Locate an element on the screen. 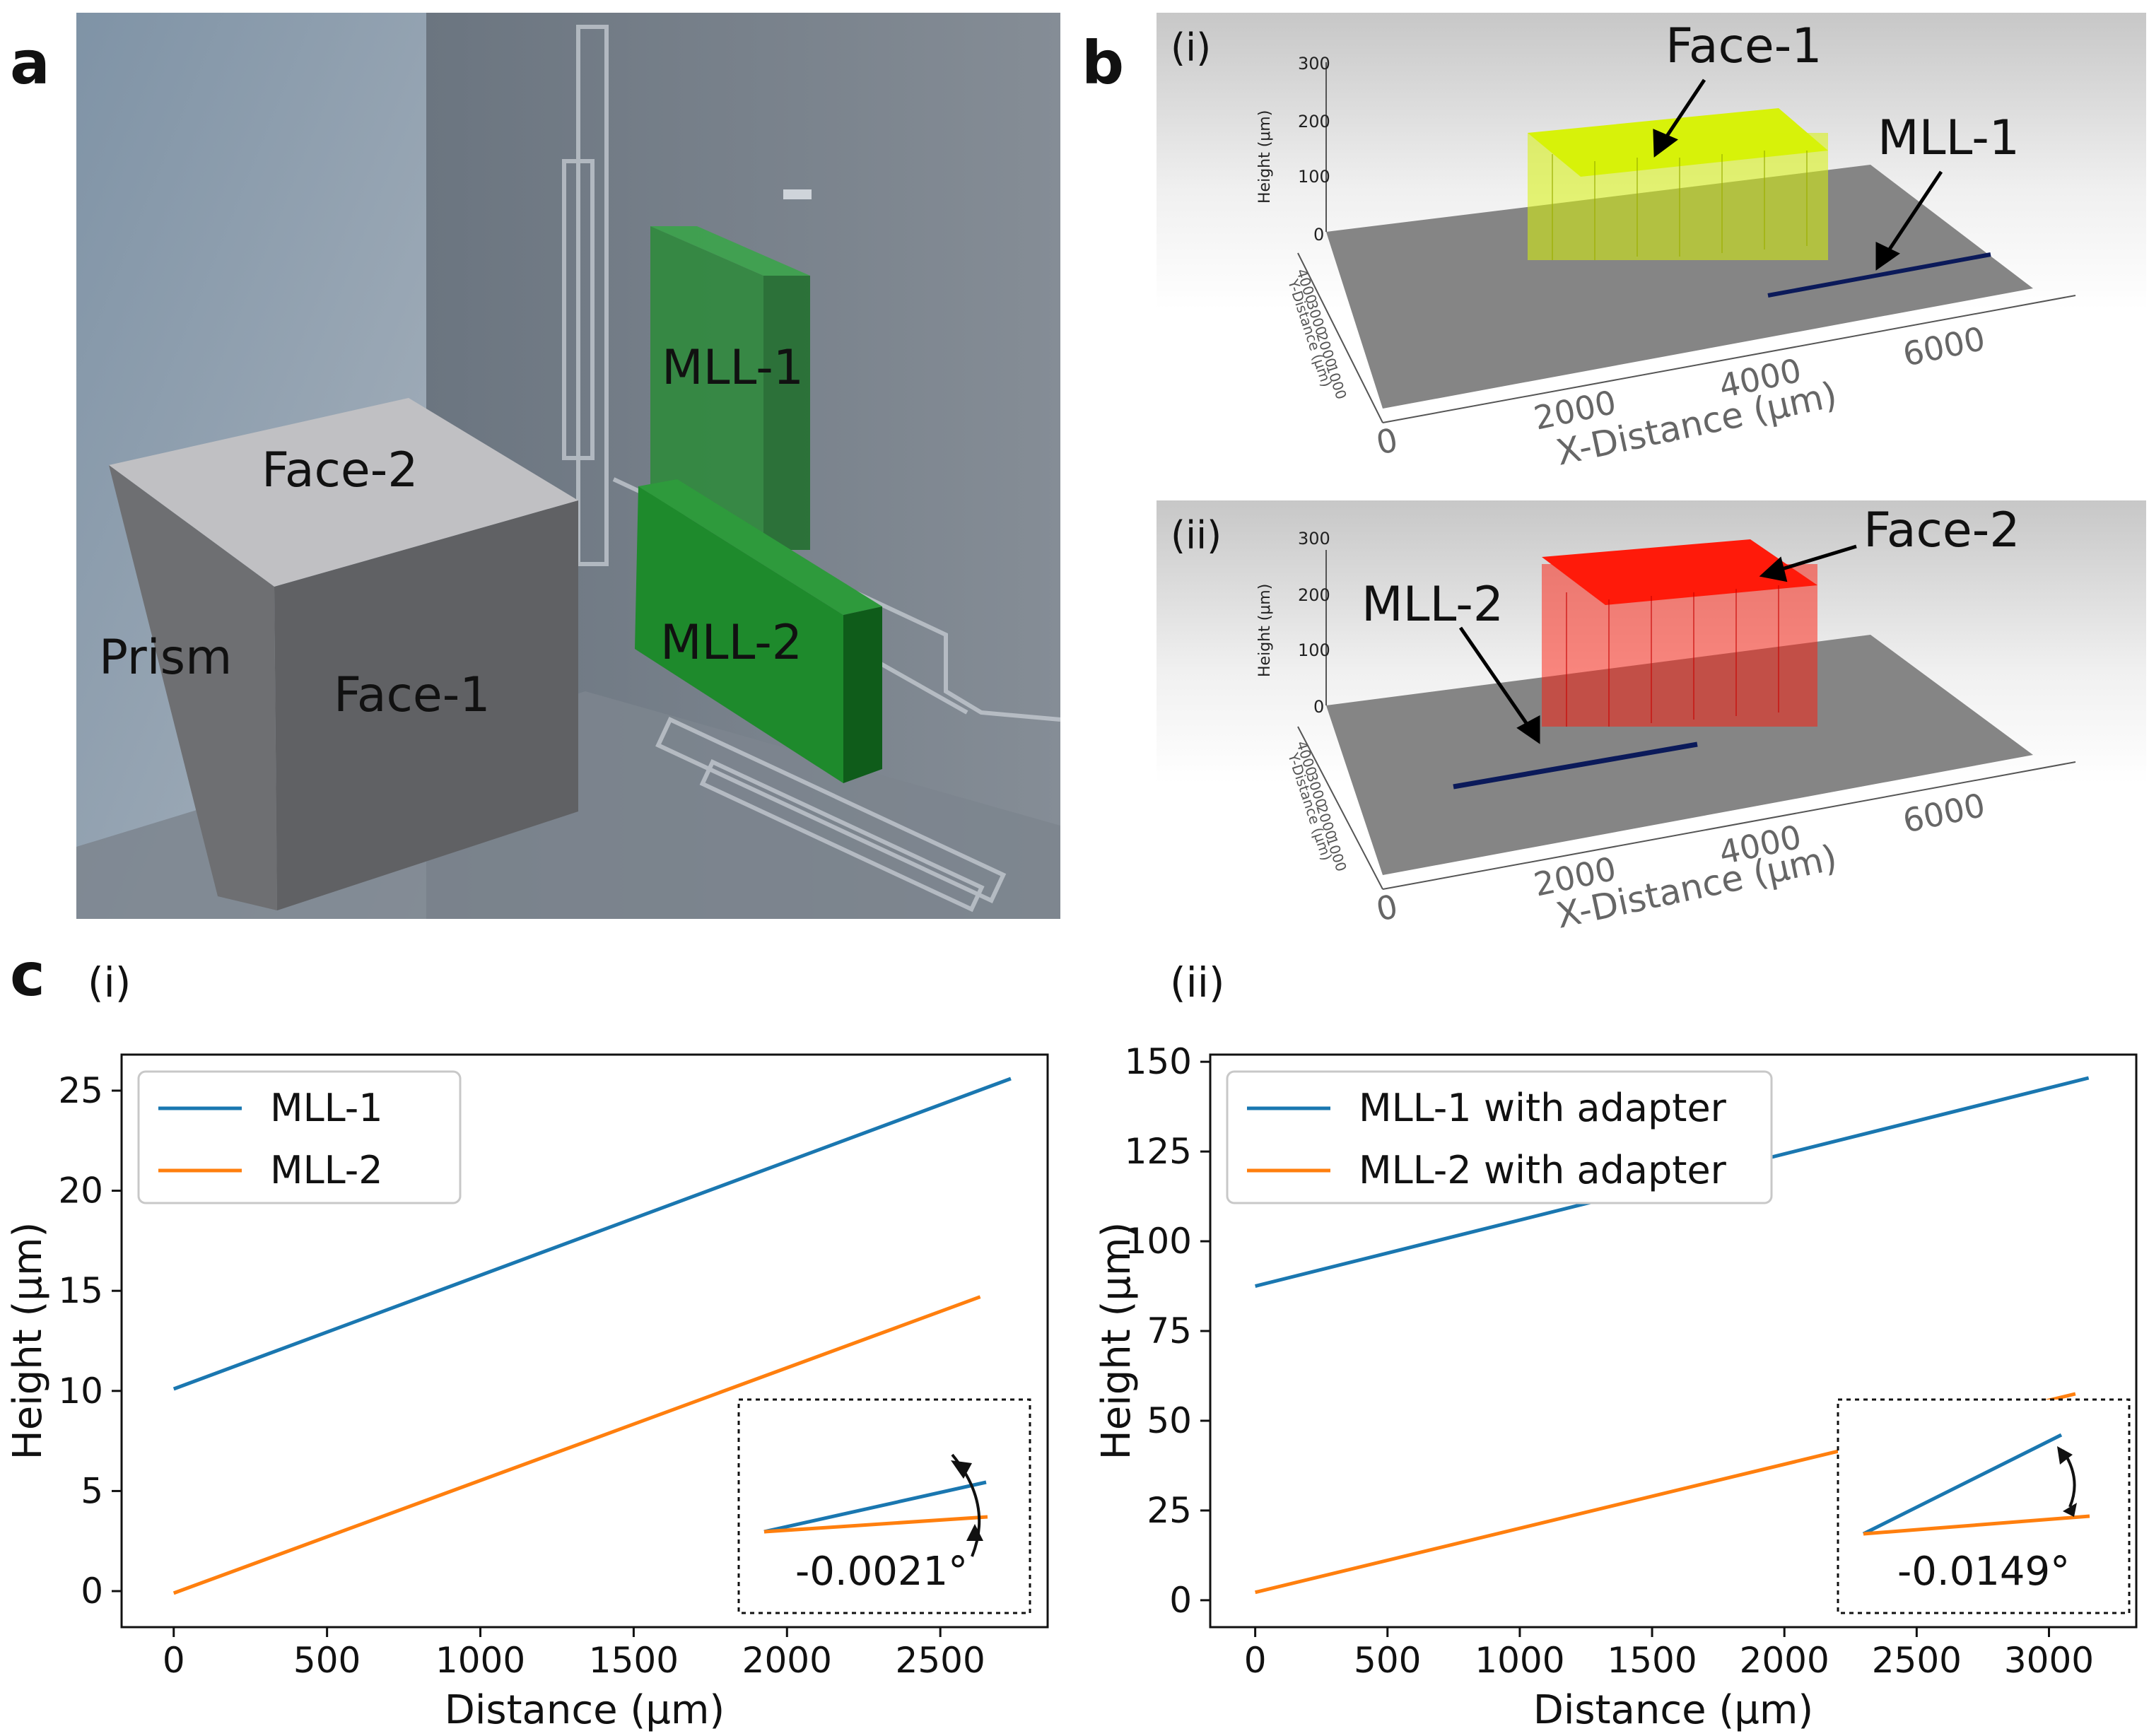 This screenshot has height=1736, width=2149. legend-box is located at coordinates (1499, 1137).